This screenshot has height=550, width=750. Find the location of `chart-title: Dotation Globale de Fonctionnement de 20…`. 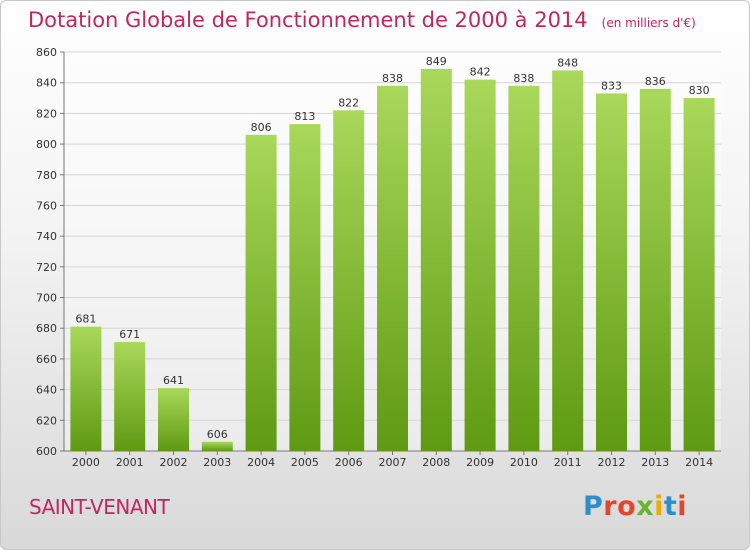

chart-title: Dotation Globale de Fonctionnement de 20… is located at coordinates (308, 20).